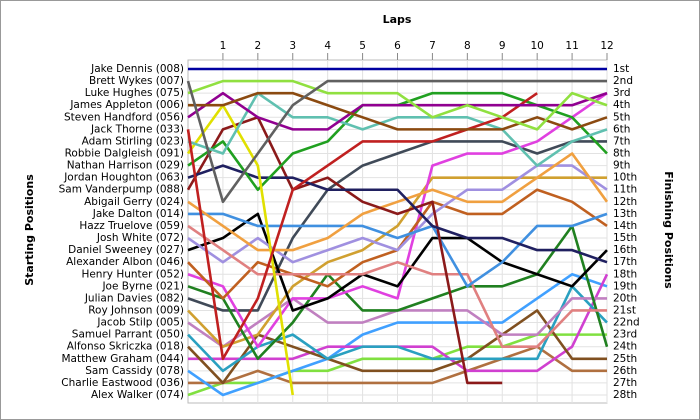 The width and height of the screenshot is (700, 420). I want to click on x-tick-label: 9, so click(502, 46).